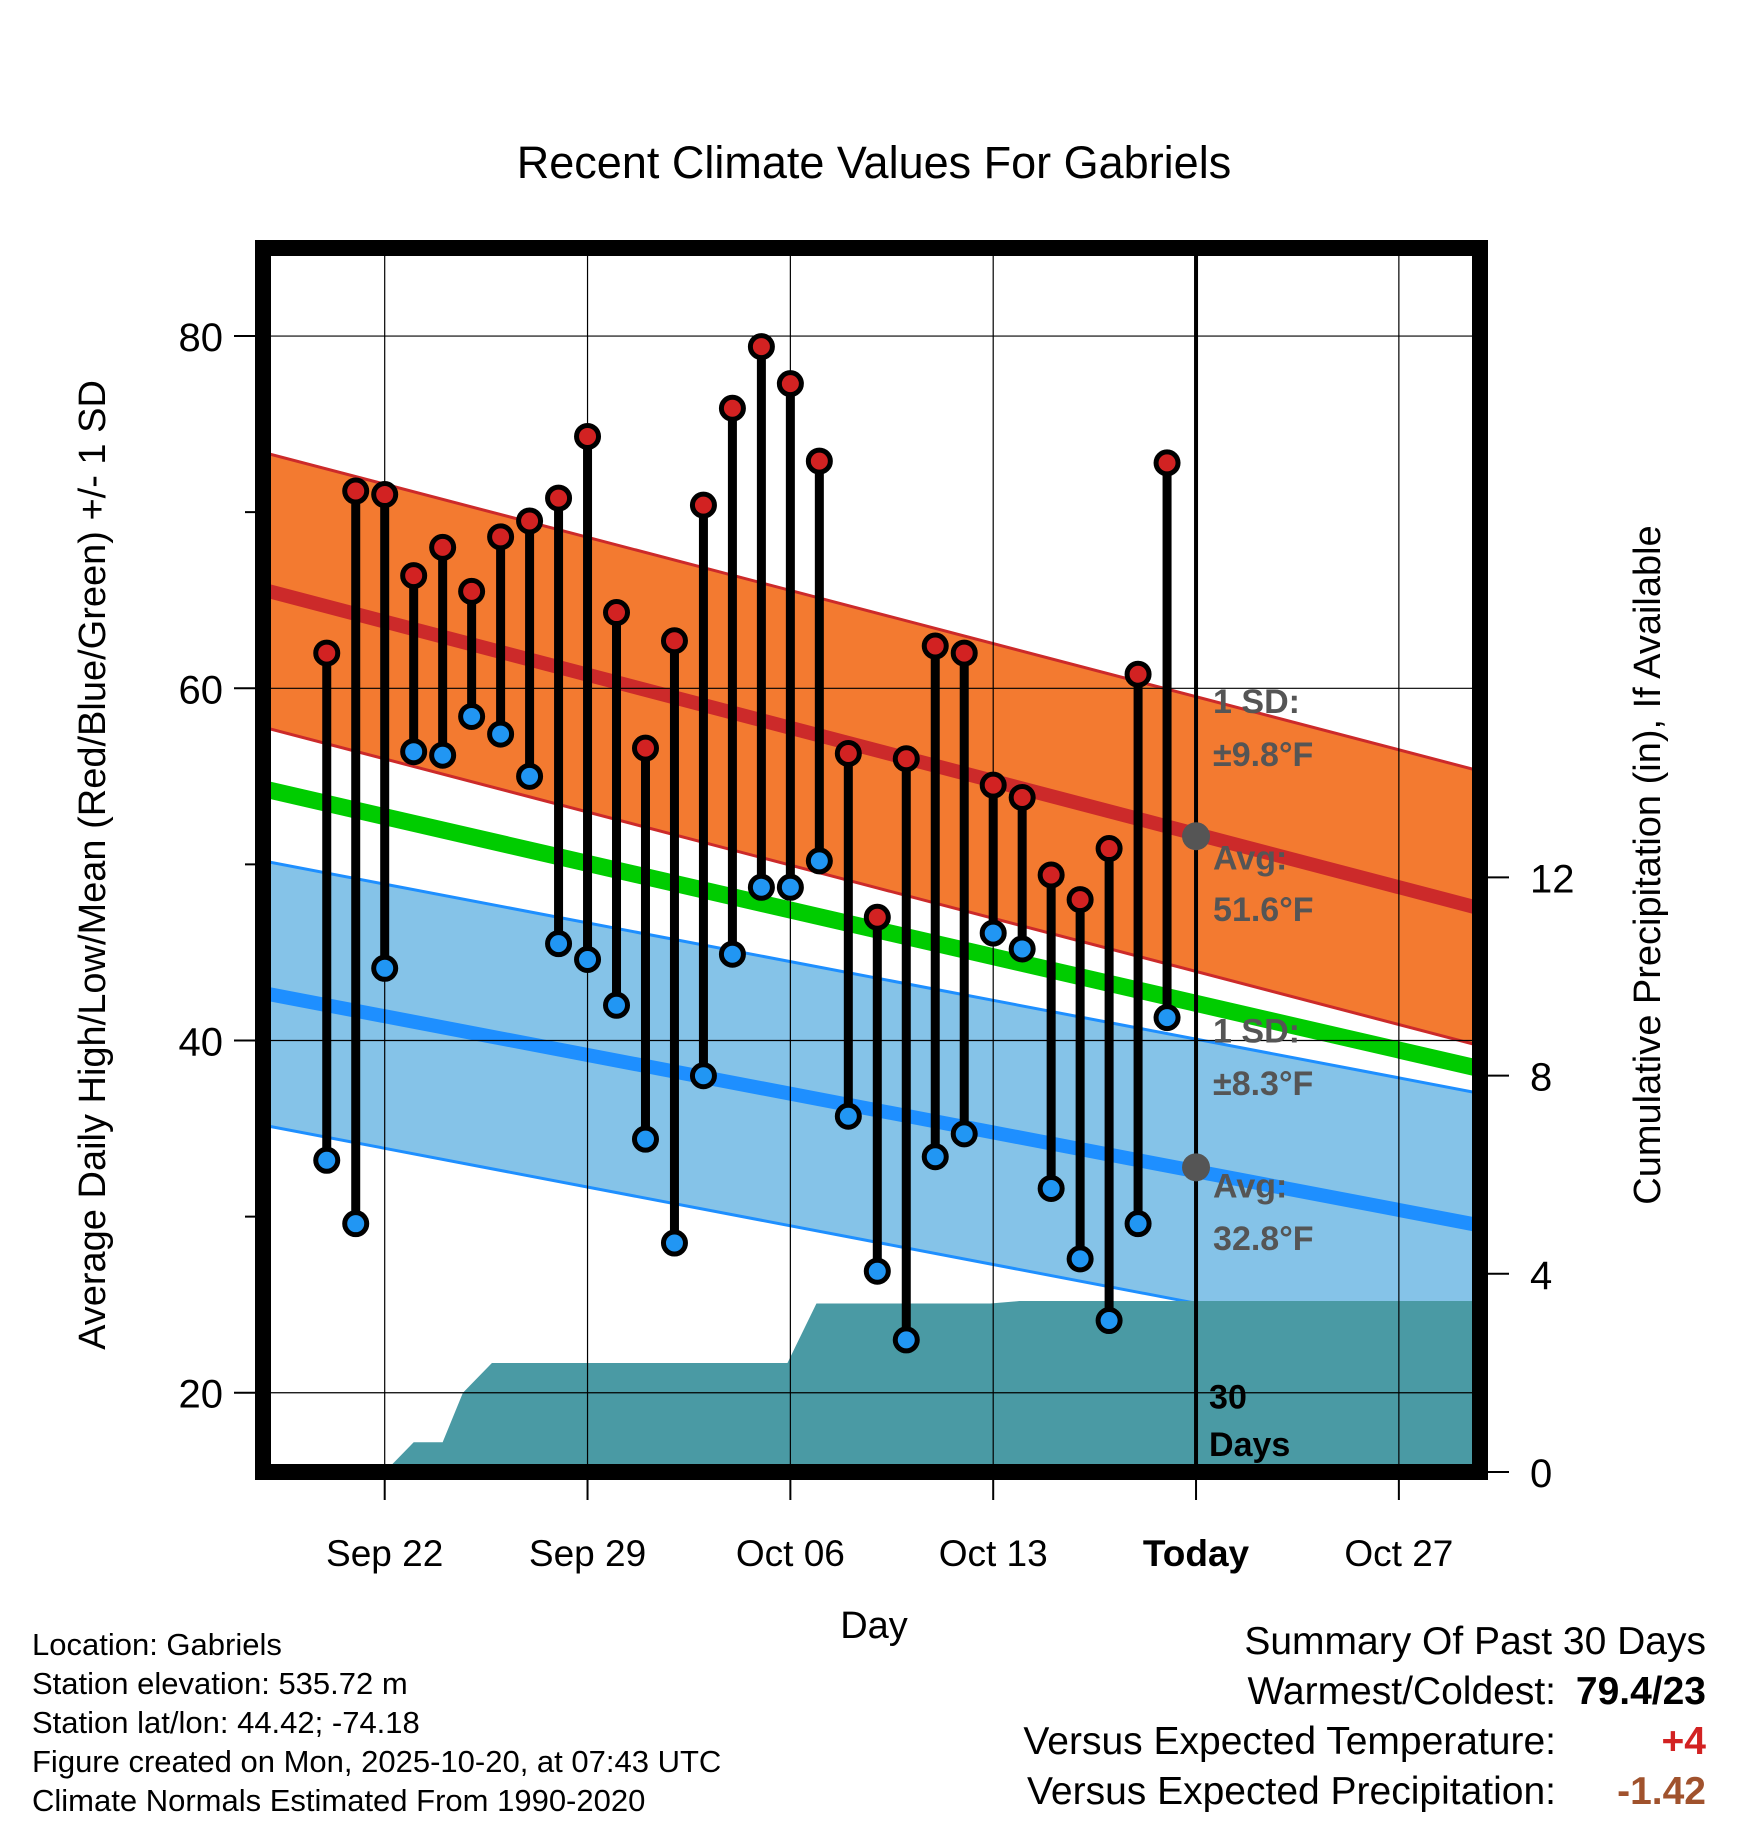  Describe the element at coordinates (1289, 1741) in the screenshot. I see `temperature-delta-label: Versus Expected Temperature:` at that location.